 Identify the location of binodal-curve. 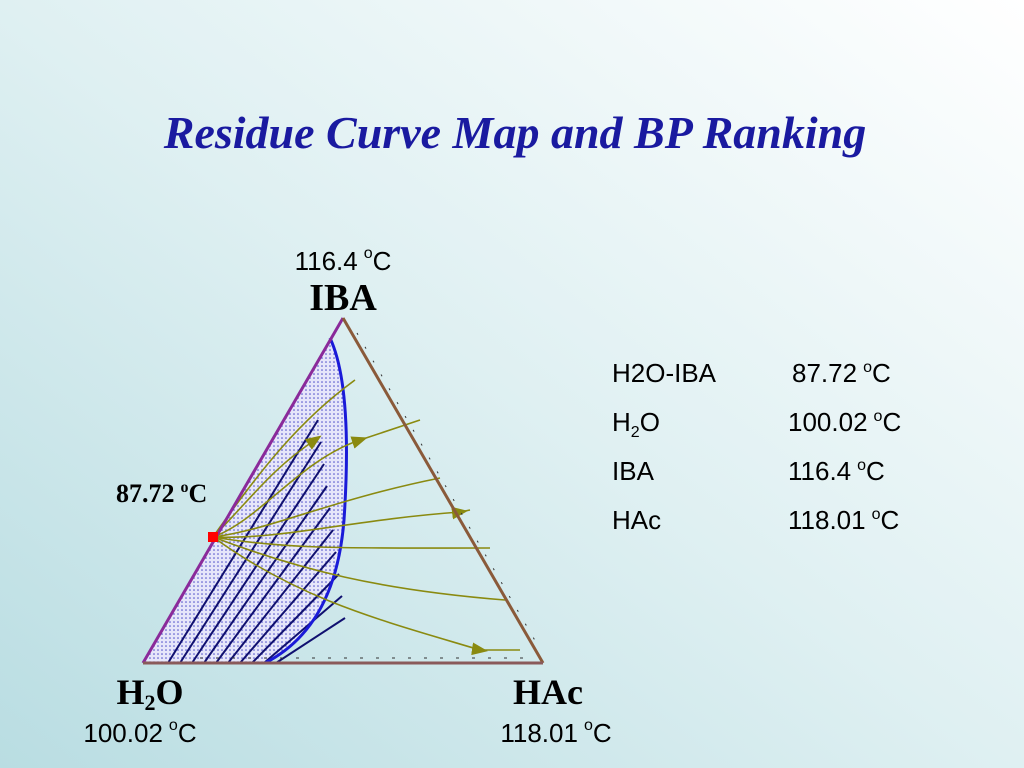
(306, 501).